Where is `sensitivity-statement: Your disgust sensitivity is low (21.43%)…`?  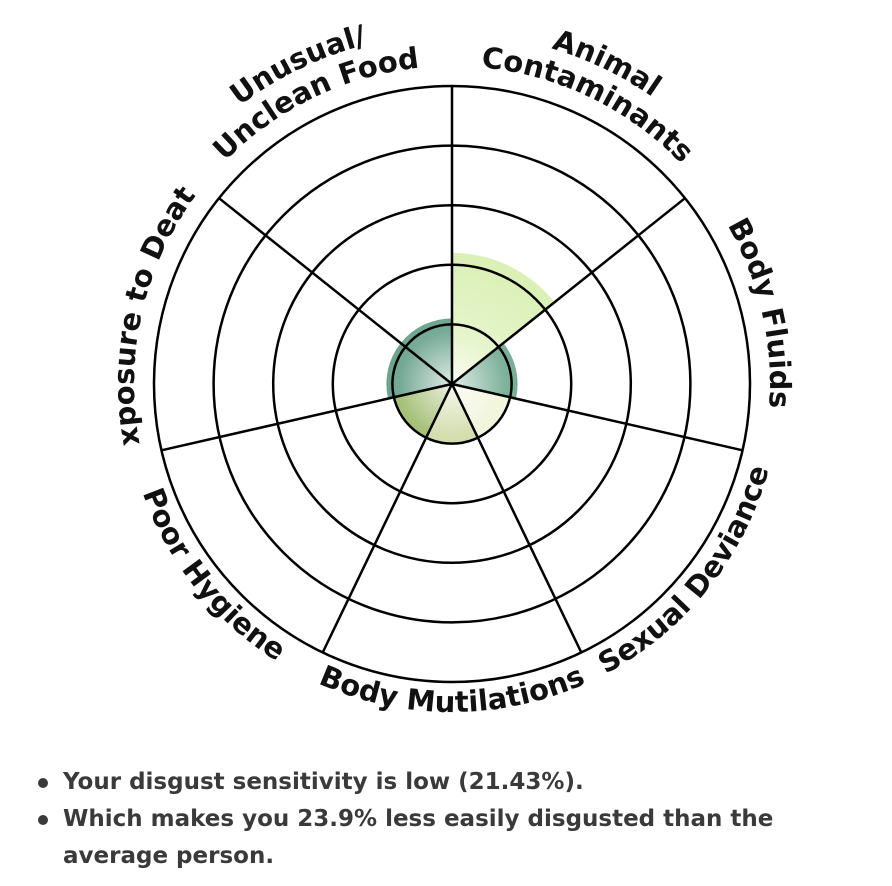 sensitivity-statement: Your disgust sensitivity is low (21.43%)… is located at coordinates (446, 782).